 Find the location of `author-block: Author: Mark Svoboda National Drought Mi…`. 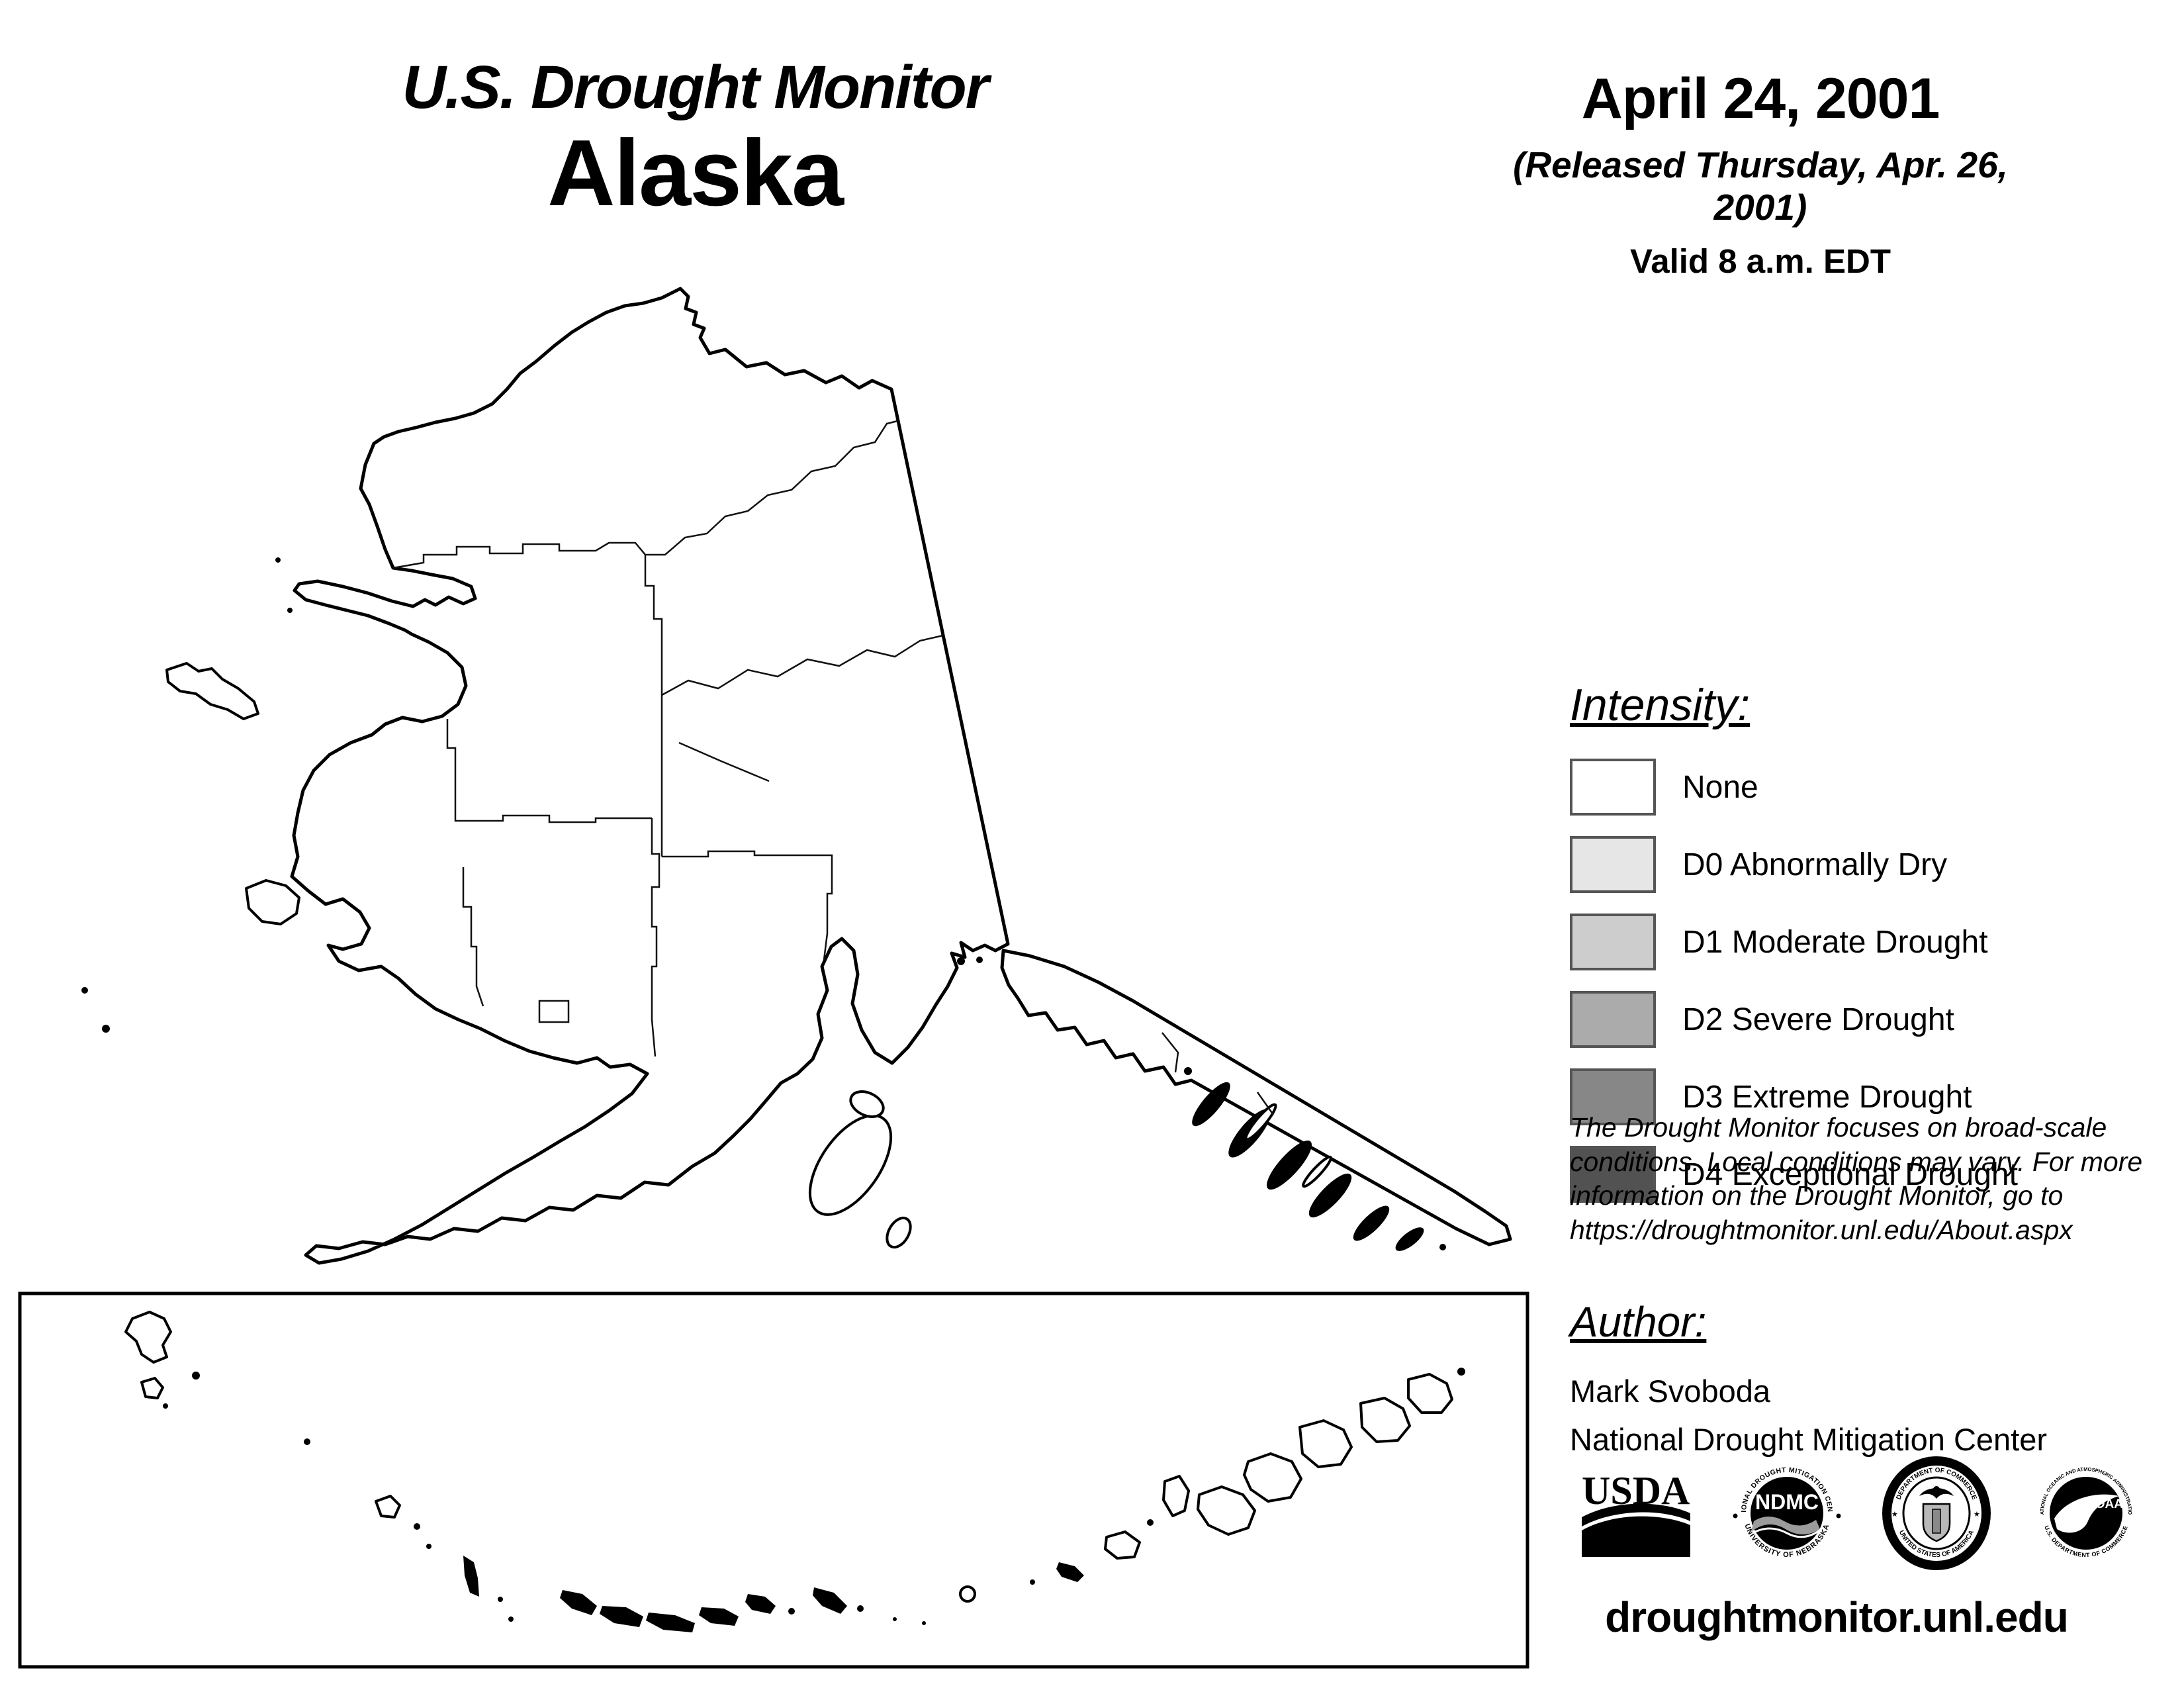

author-block: Author: Mark Svoboda National Drought Mi… is located at coordinates (1809, 1377).